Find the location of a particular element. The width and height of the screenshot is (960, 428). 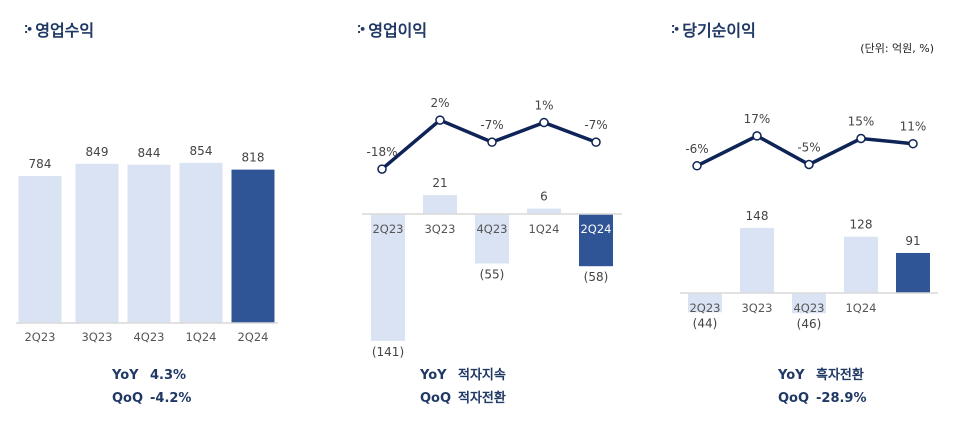

summary-operating-income: YoY 적자지속 QoQ 적자전환 is located at coordinates (463, 387).